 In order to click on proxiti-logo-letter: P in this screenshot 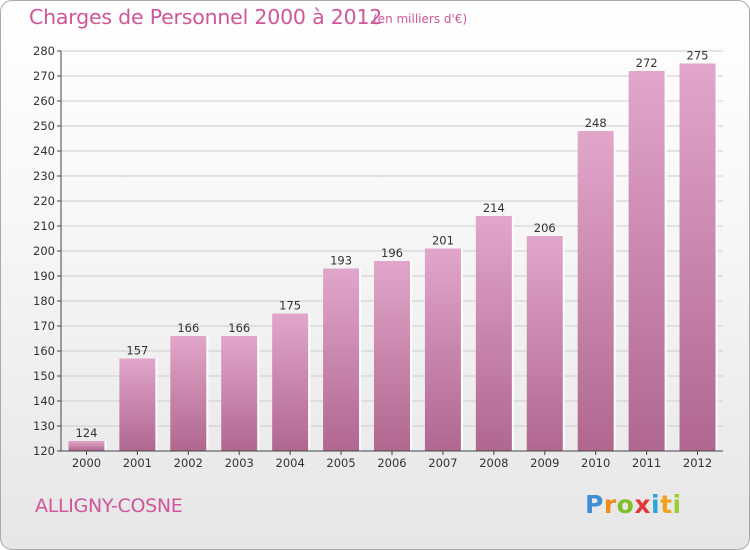, I will do `click(594, 504)`.